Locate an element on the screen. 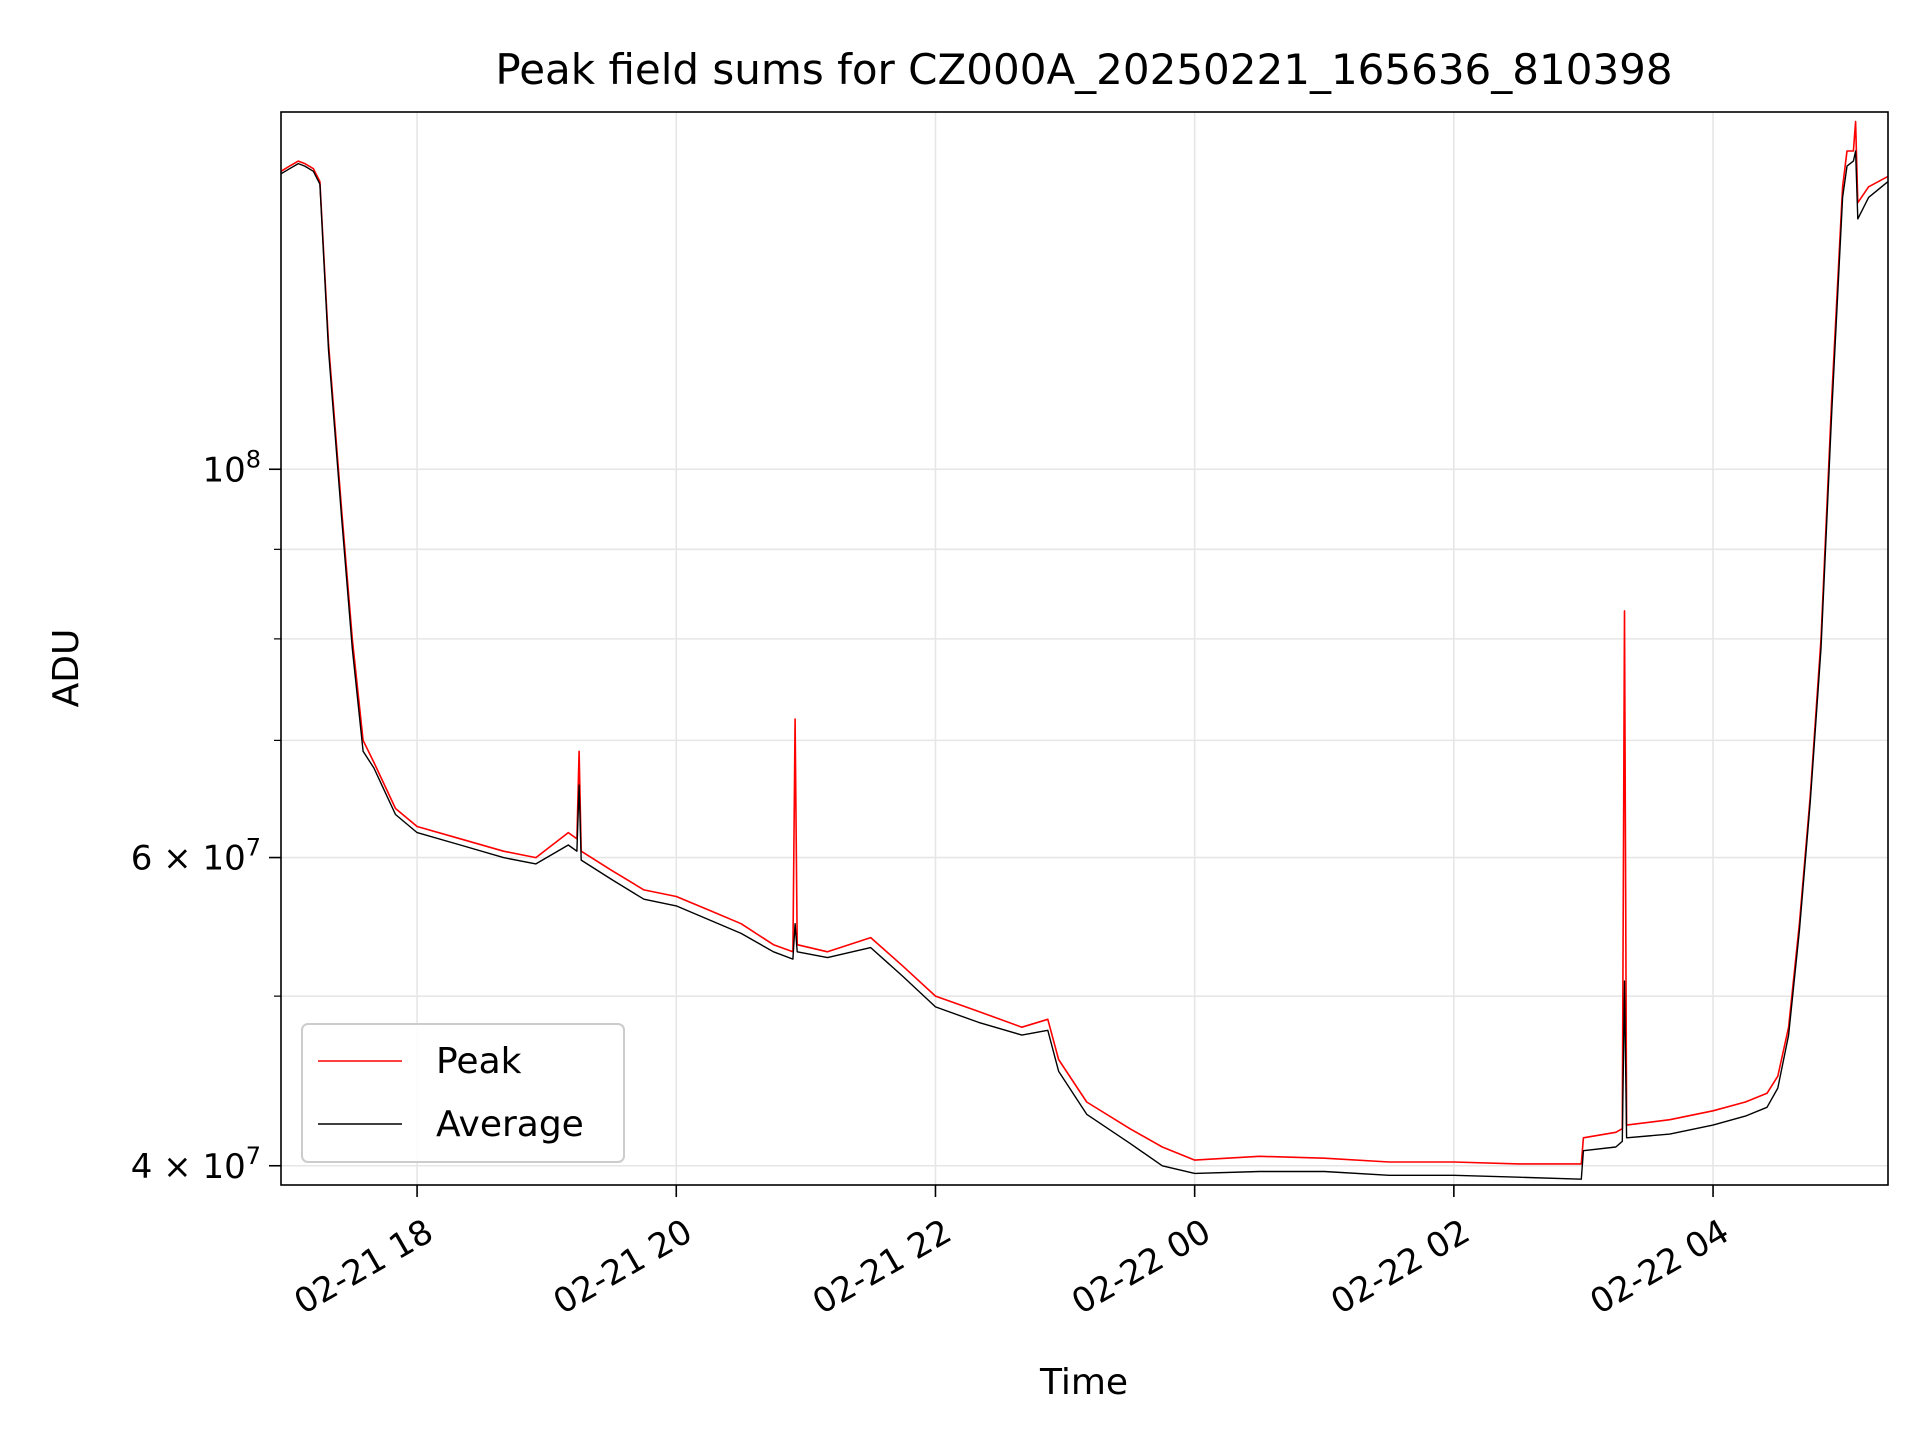 The image size is (1920, 1440). x-axis-label: Time is located at coordinates (1083, 1382).